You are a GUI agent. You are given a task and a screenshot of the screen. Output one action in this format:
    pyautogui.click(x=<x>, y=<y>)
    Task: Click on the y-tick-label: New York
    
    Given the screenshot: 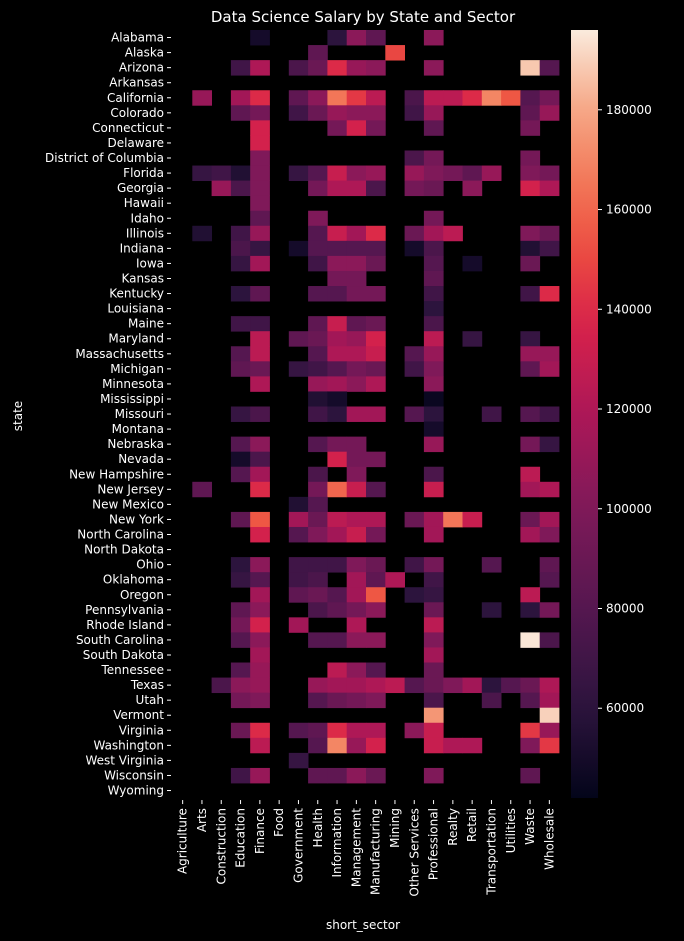 What is the action you would take?
    pyautogui.click(x=136, y=519)
    